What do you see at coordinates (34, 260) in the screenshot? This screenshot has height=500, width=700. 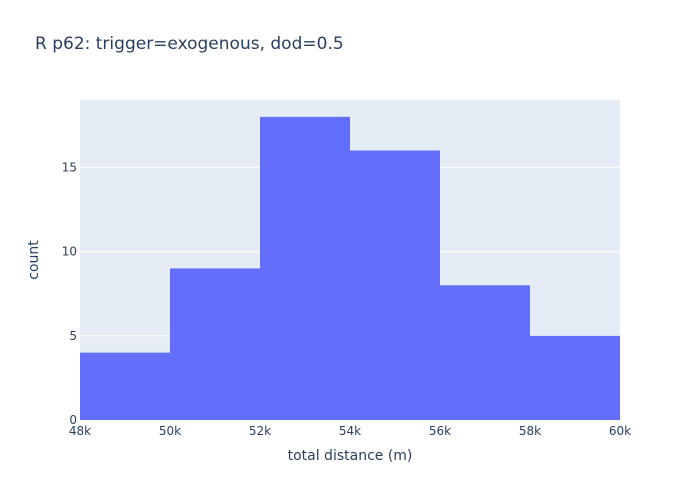 I see `y-axis-label: count` at bounding box center [34, 260].